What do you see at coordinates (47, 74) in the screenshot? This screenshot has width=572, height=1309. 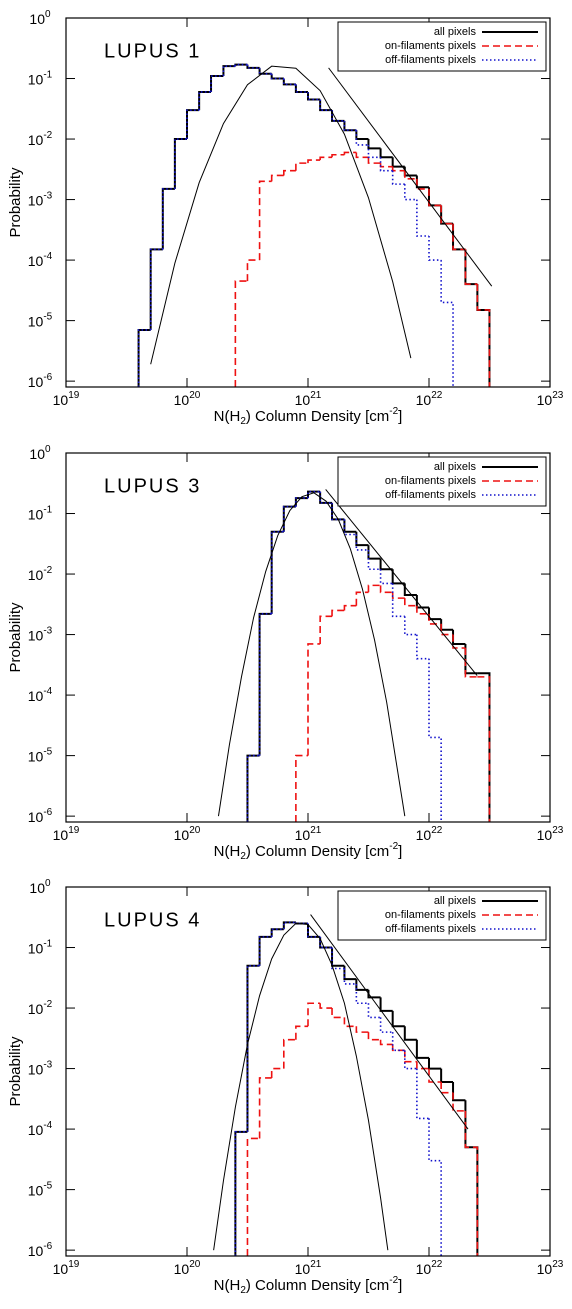 I see `y-tick-exponent: -1` at bounding box center [47, 74].